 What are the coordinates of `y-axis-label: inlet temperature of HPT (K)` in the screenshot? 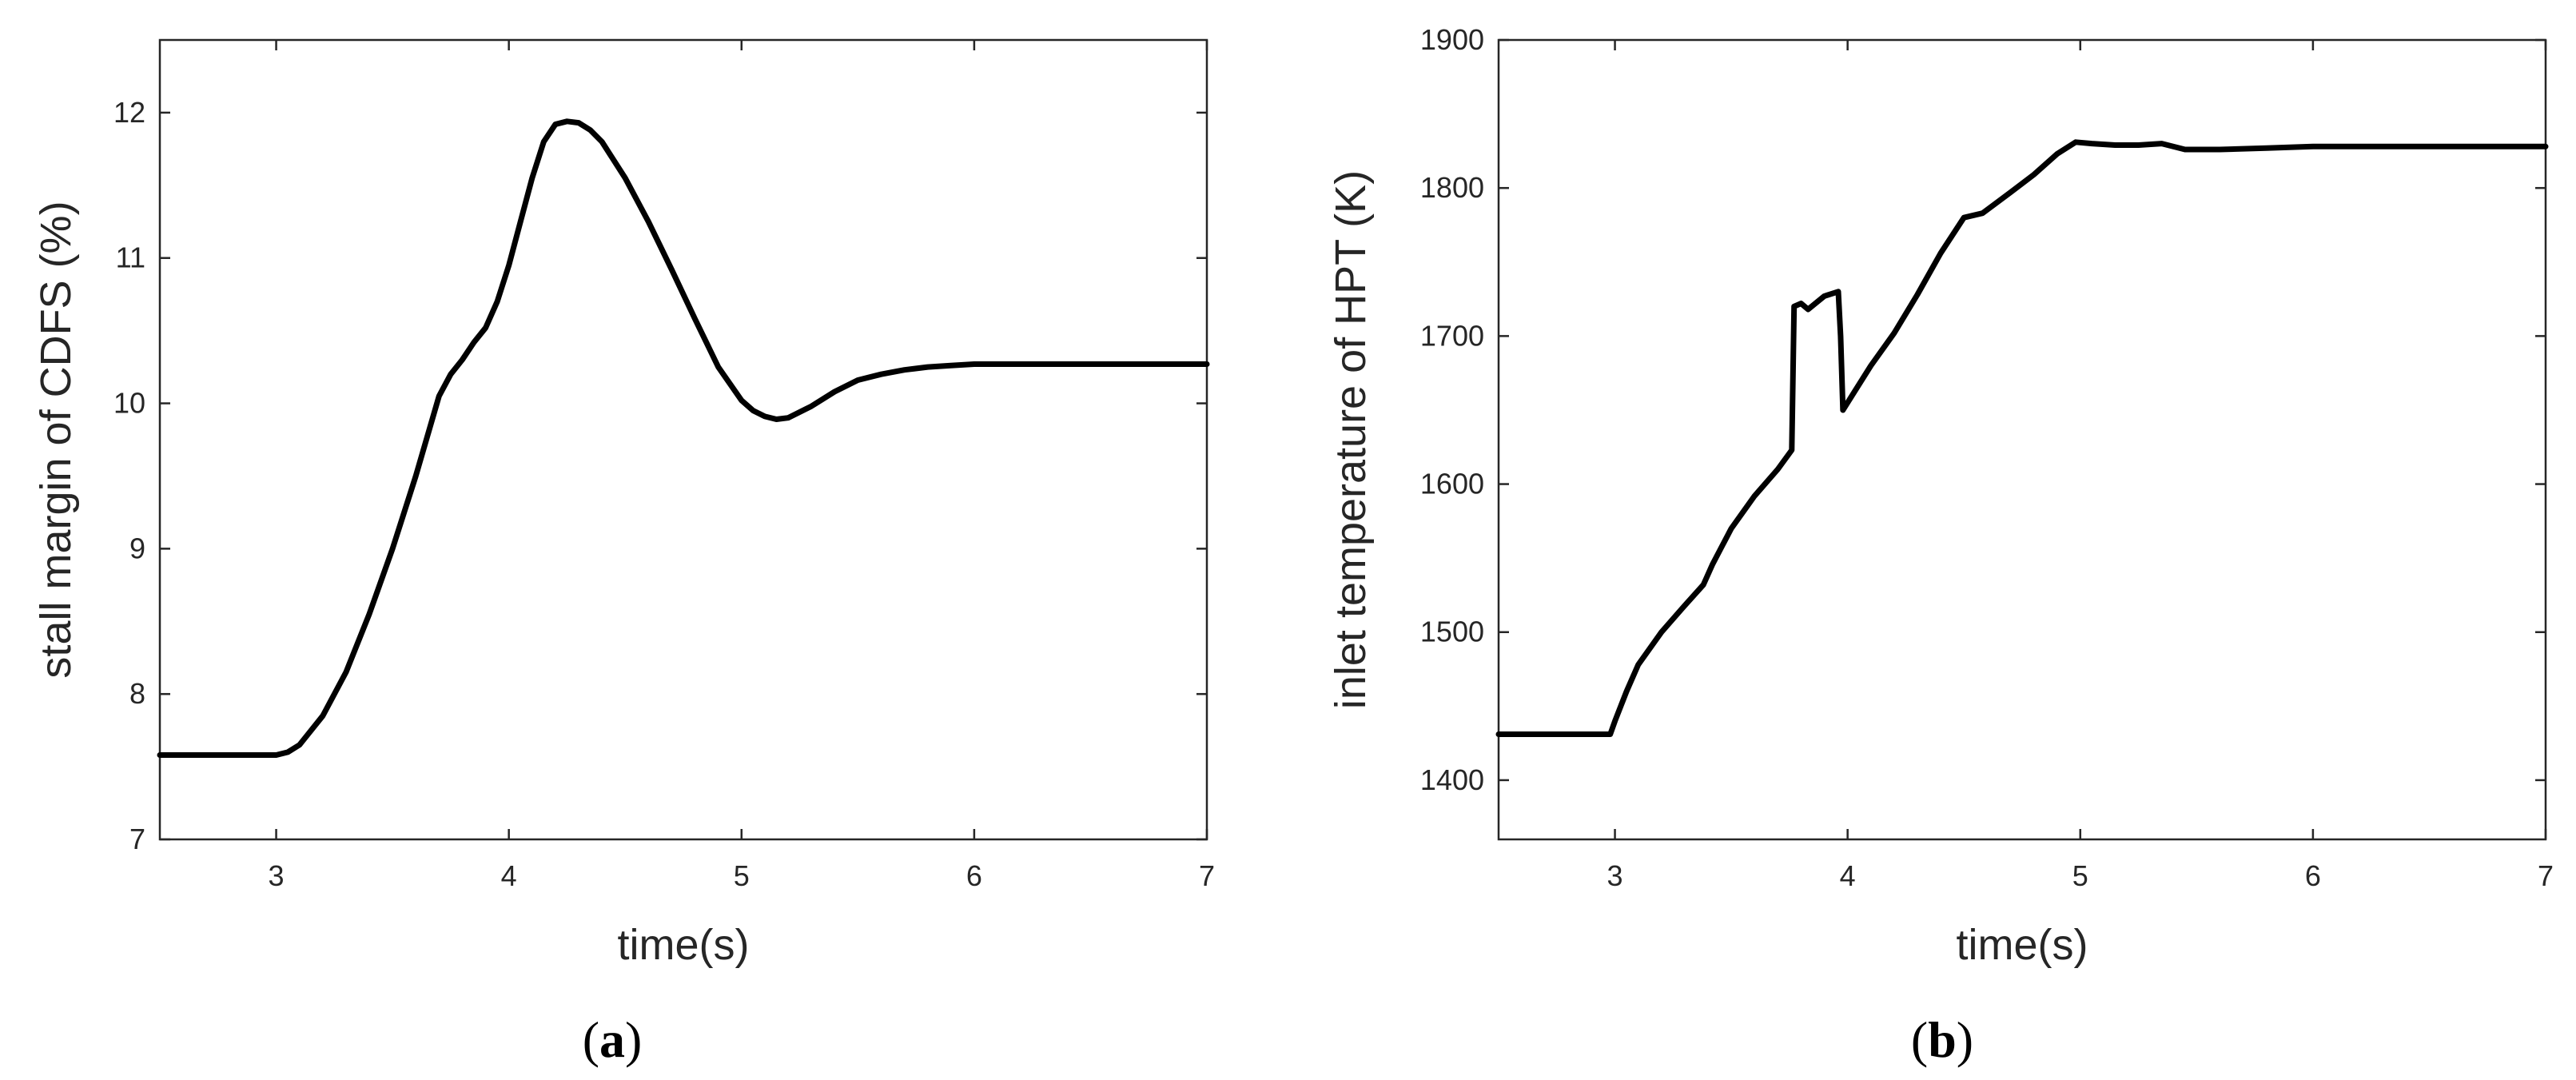 It's located at (1351, 439).